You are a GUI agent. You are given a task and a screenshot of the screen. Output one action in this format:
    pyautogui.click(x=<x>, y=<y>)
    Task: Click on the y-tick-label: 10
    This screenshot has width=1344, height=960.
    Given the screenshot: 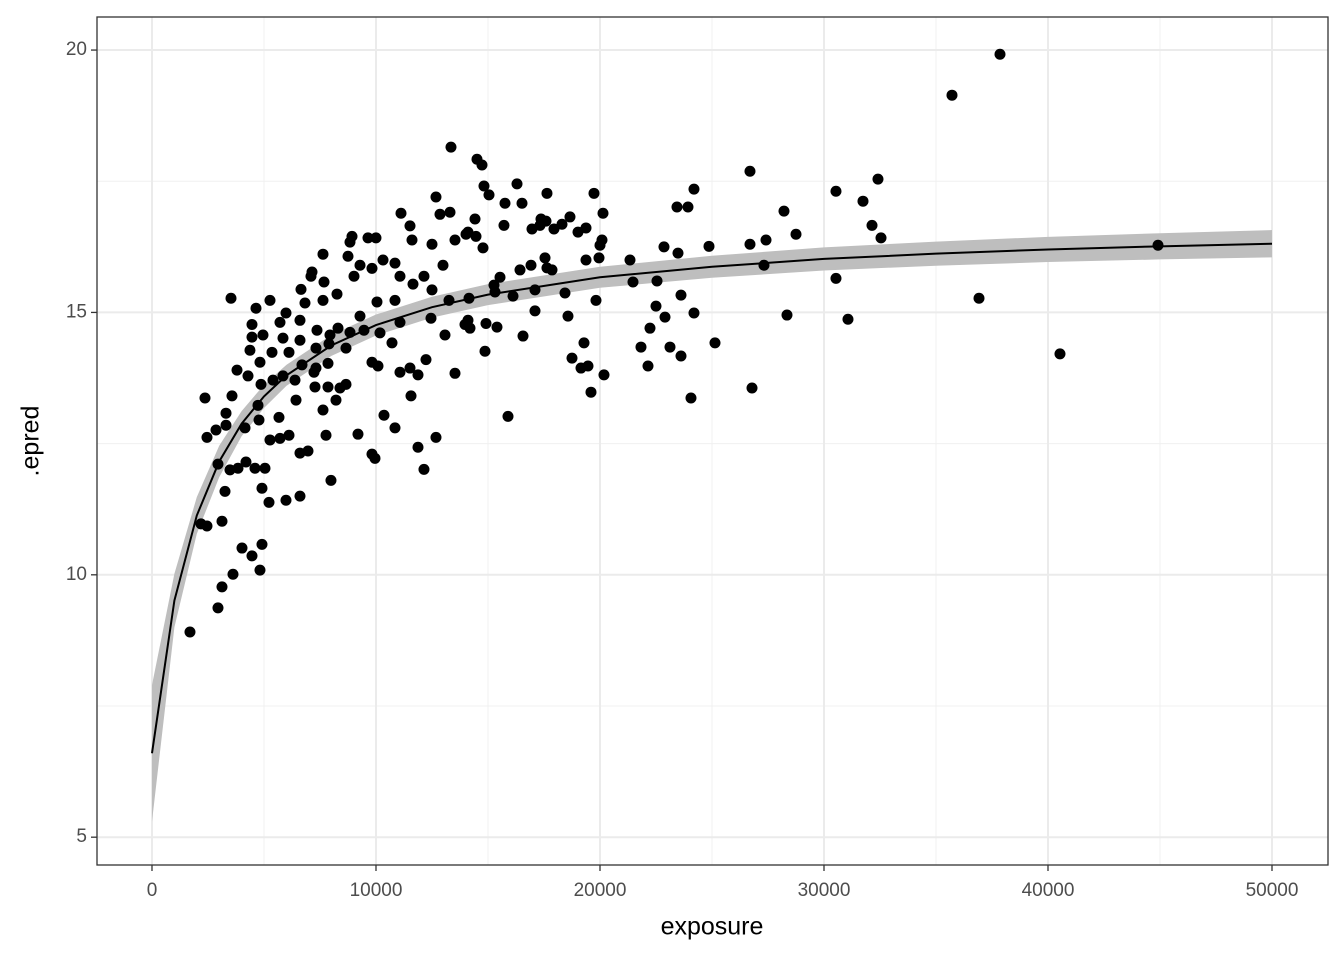 What is the action you would take?
    pyautogui.click(x=76, y=574)
    